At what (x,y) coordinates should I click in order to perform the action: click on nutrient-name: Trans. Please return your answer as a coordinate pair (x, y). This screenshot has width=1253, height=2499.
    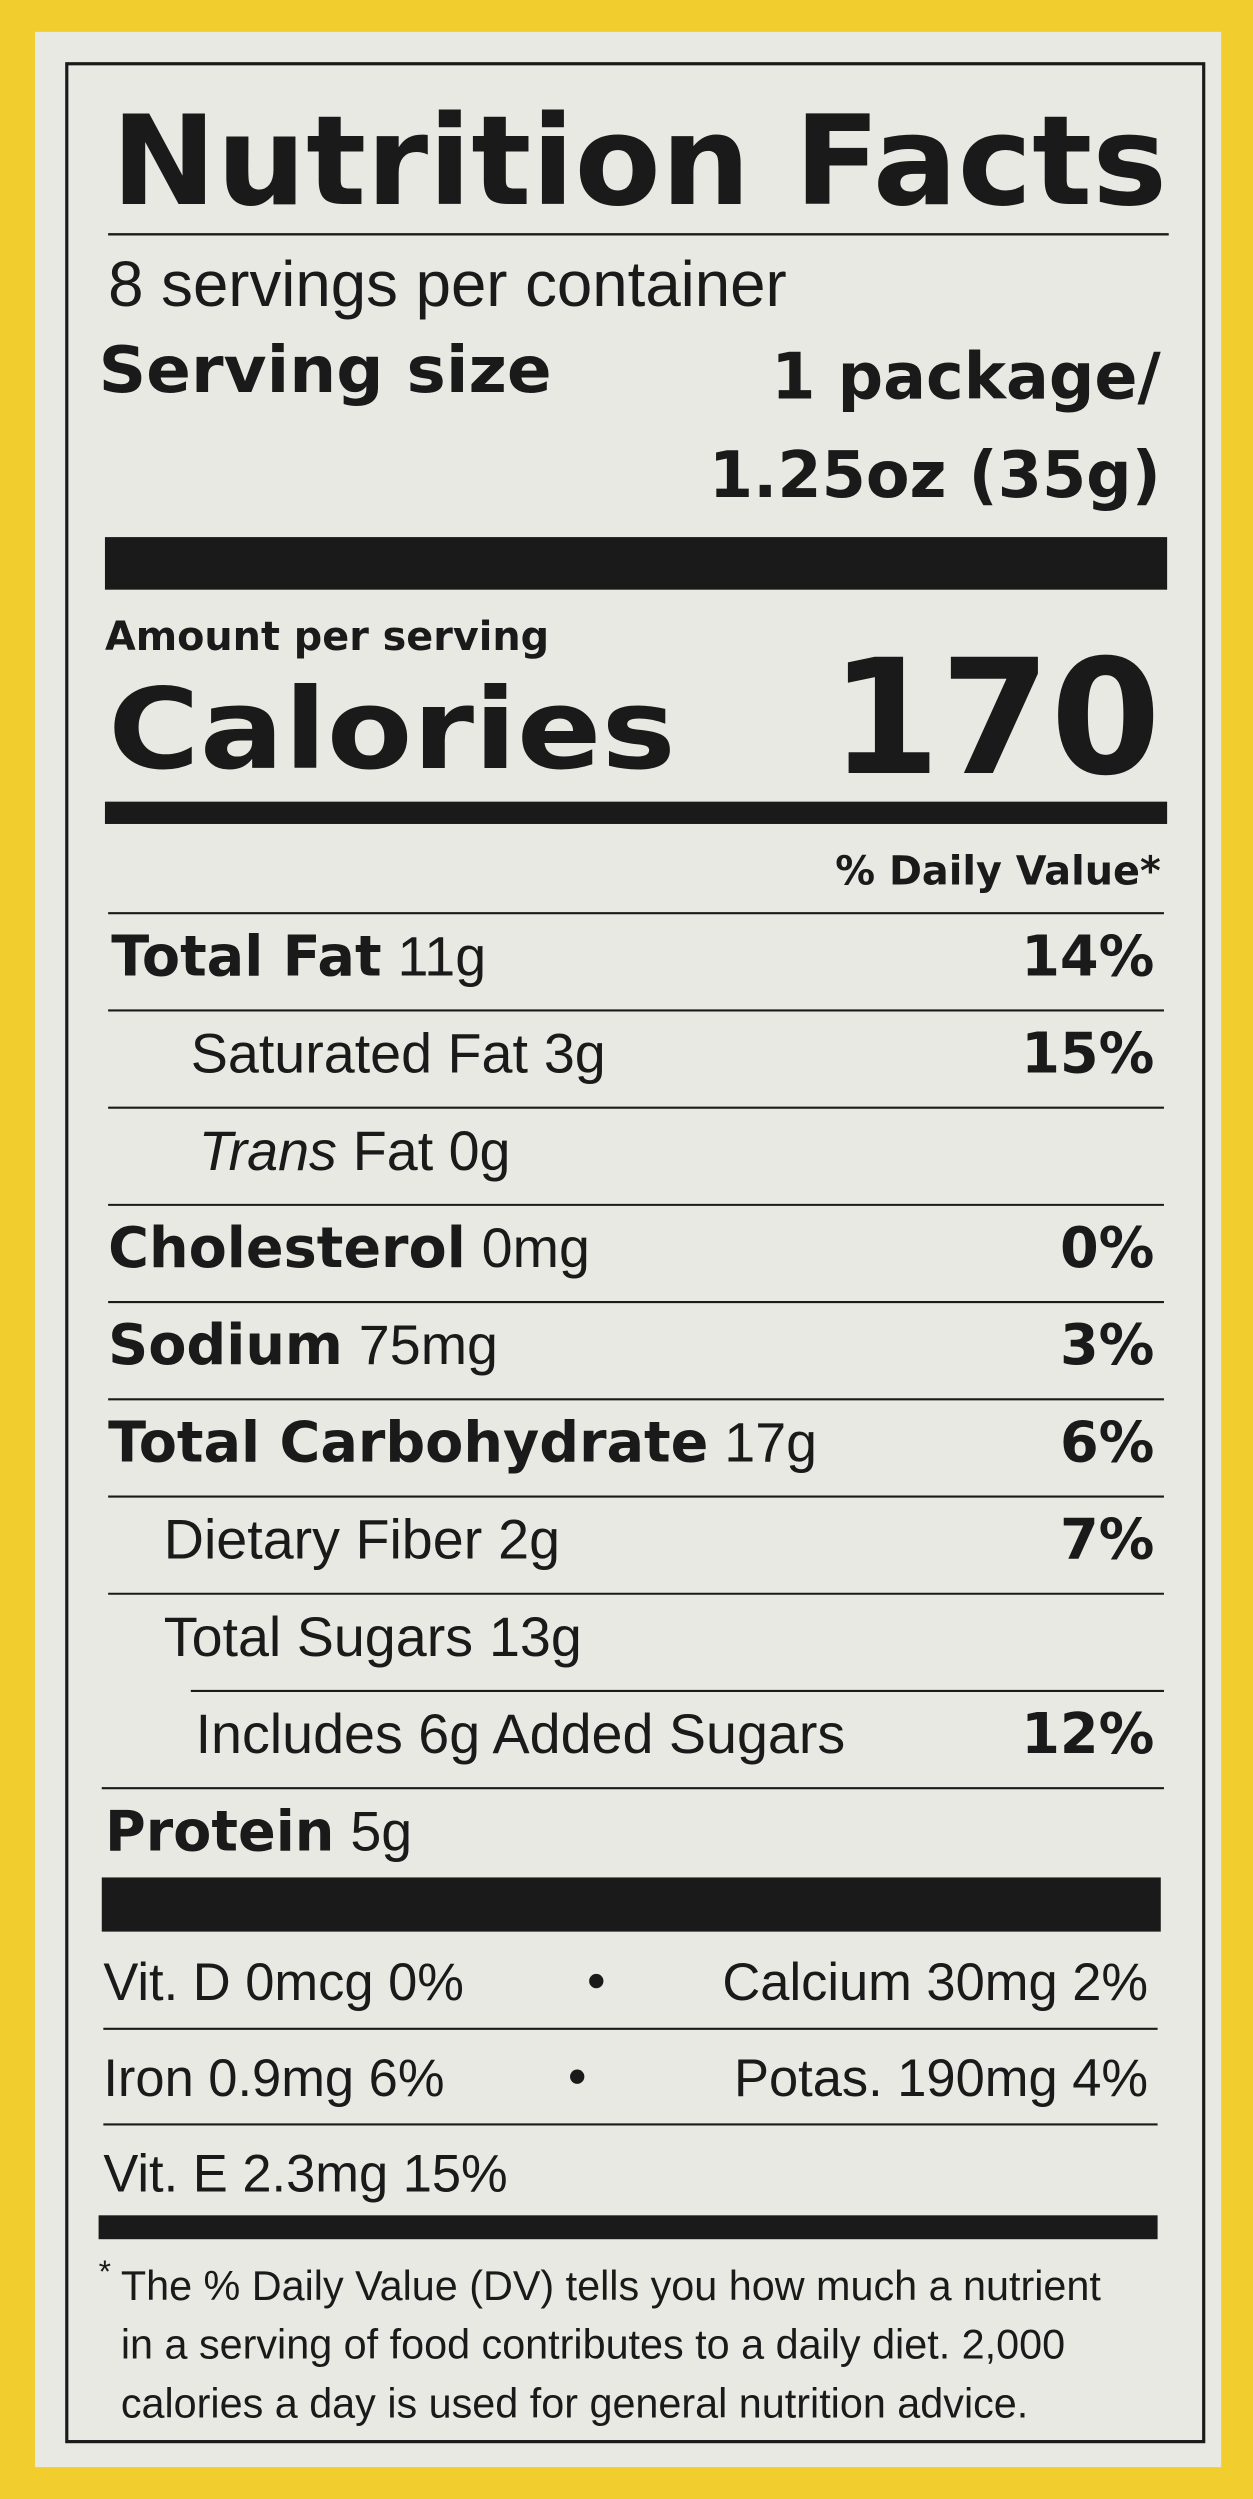
    Looking at the image, I should click on (268, 1151).